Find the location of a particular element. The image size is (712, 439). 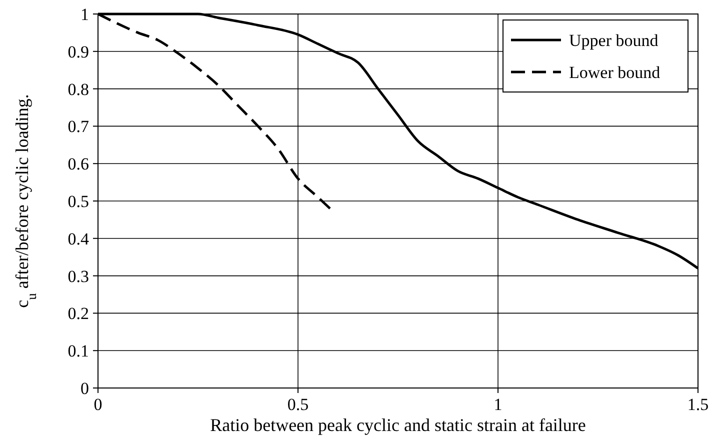

y-tick-label: 0.7 is located at coordinates (79, 126).